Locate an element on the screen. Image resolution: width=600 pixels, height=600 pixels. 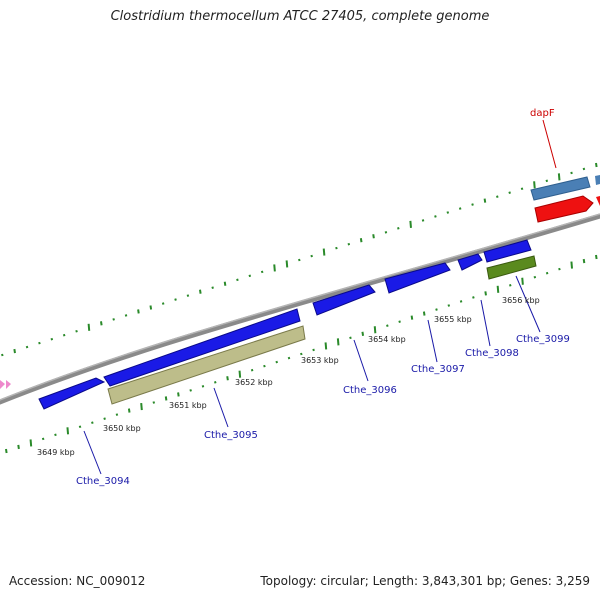
scale-label: 3649 kbp is located at coordinates (56, 452).